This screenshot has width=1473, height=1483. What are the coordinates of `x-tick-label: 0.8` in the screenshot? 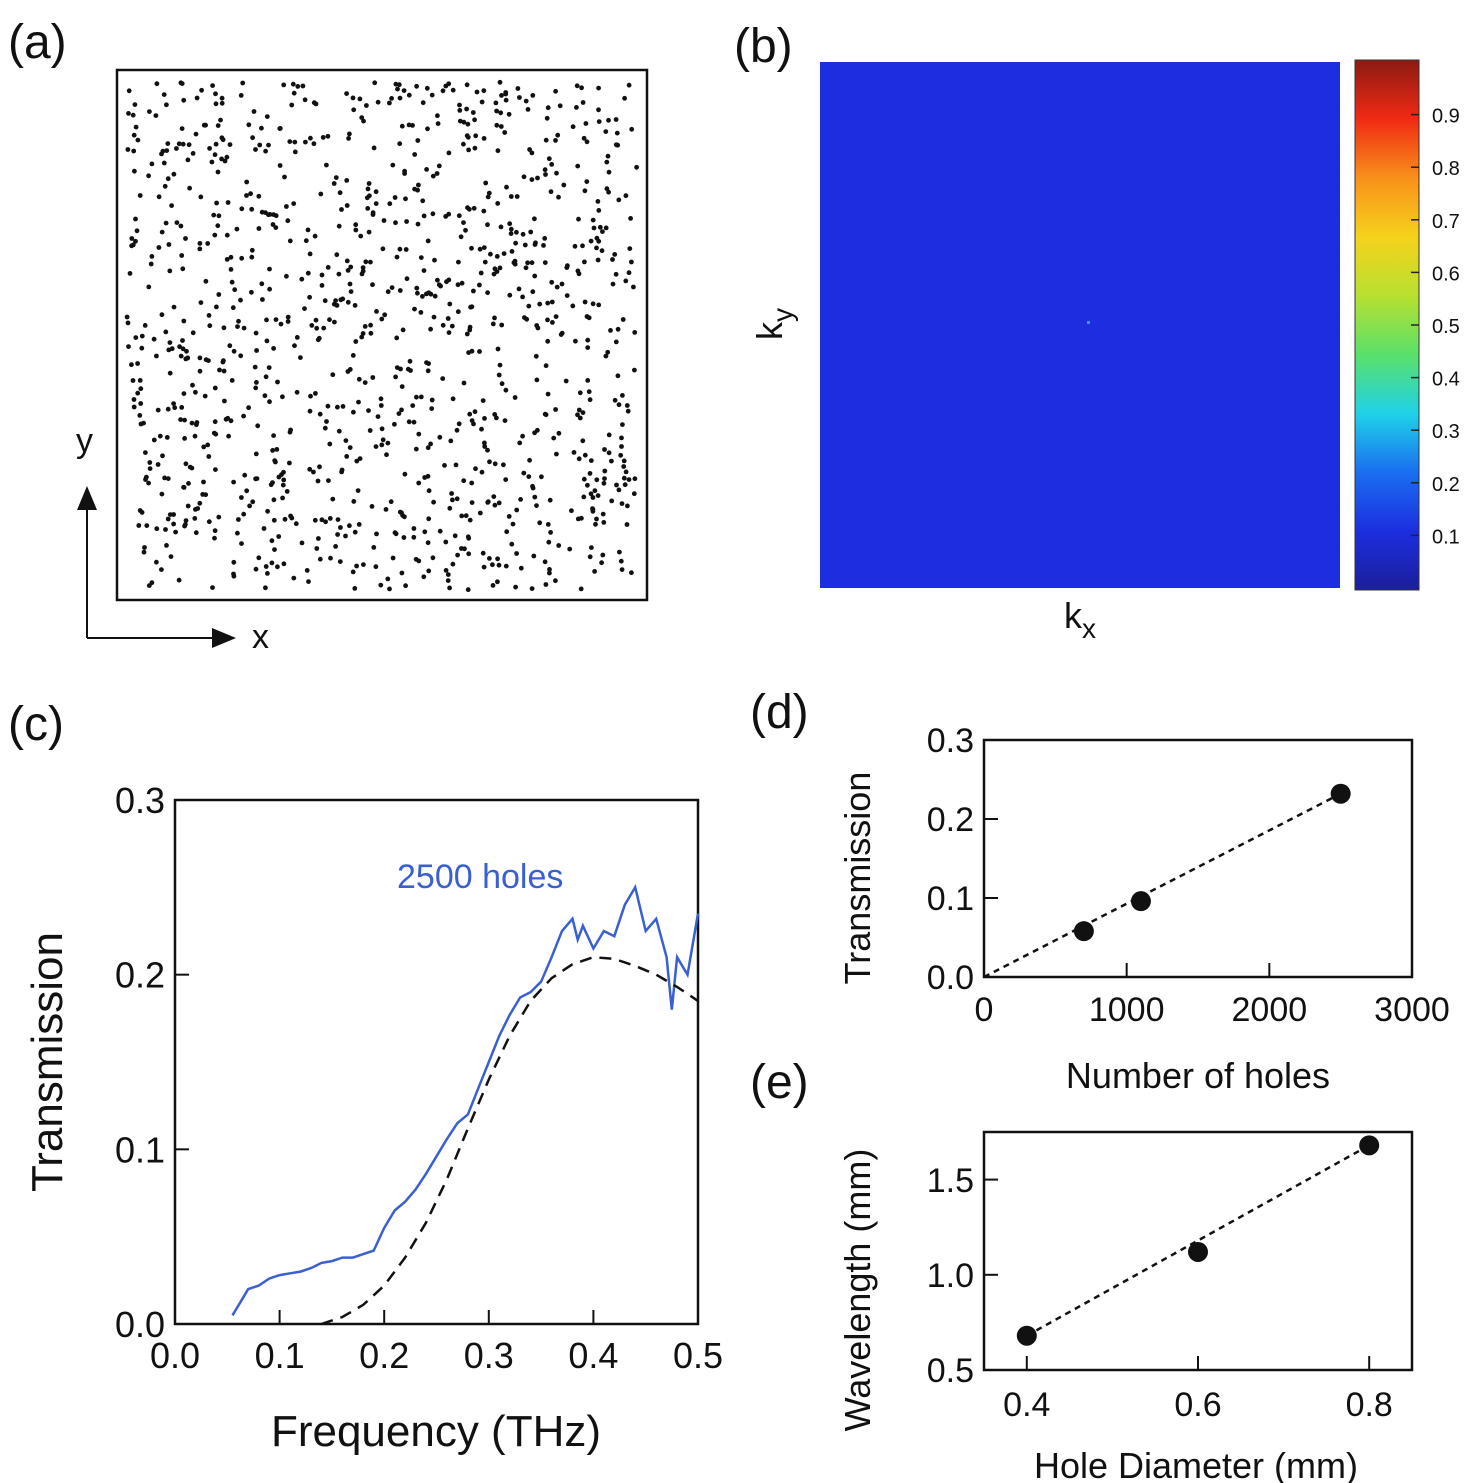 It's located at (1369, 1405).